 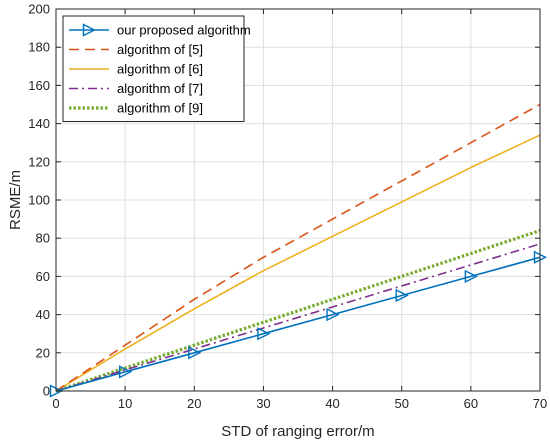 What do you see at coordinates (401, 403) in the screenshot?
I see `x-tick-label: 50` at bounding box center [401, 403].